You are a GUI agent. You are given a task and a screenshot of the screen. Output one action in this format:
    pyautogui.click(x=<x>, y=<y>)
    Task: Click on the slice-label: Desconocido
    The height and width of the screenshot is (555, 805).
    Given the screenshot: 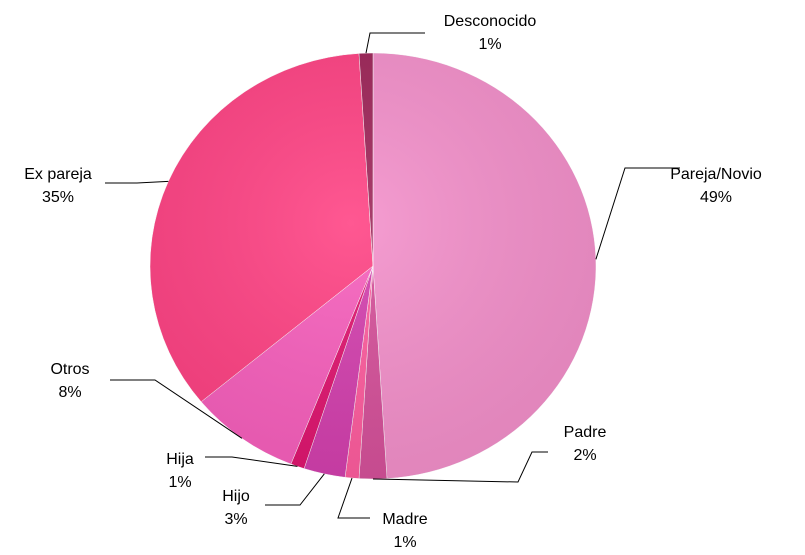 What is the action you would take?
    pyautogui.click(x=490, y=21)
    